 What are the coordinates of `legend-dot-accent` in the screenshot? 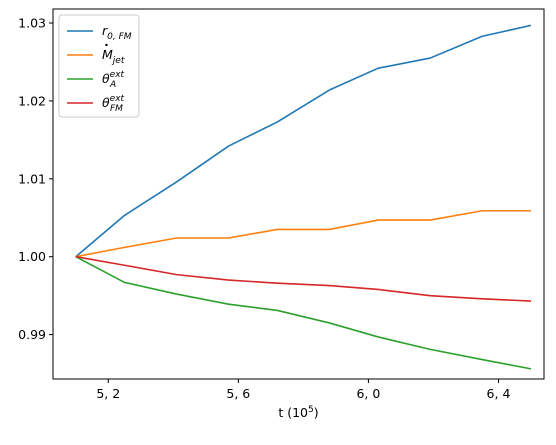 It's located at (106, 45).